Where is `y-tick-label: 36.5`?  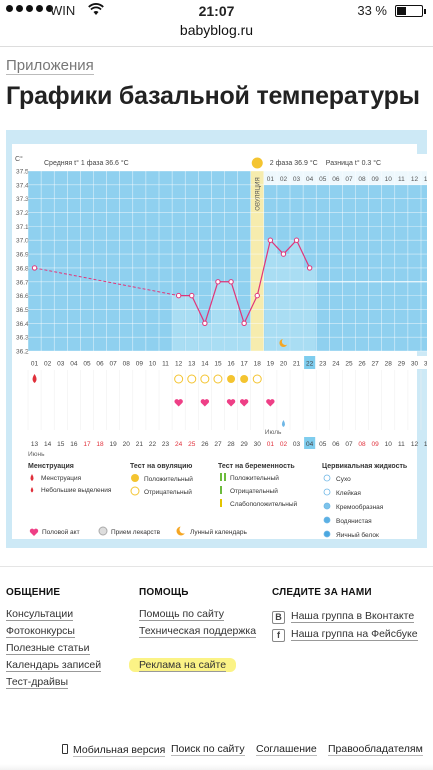 y-tick-label: 36.5 is located at coordinates (22, 310).